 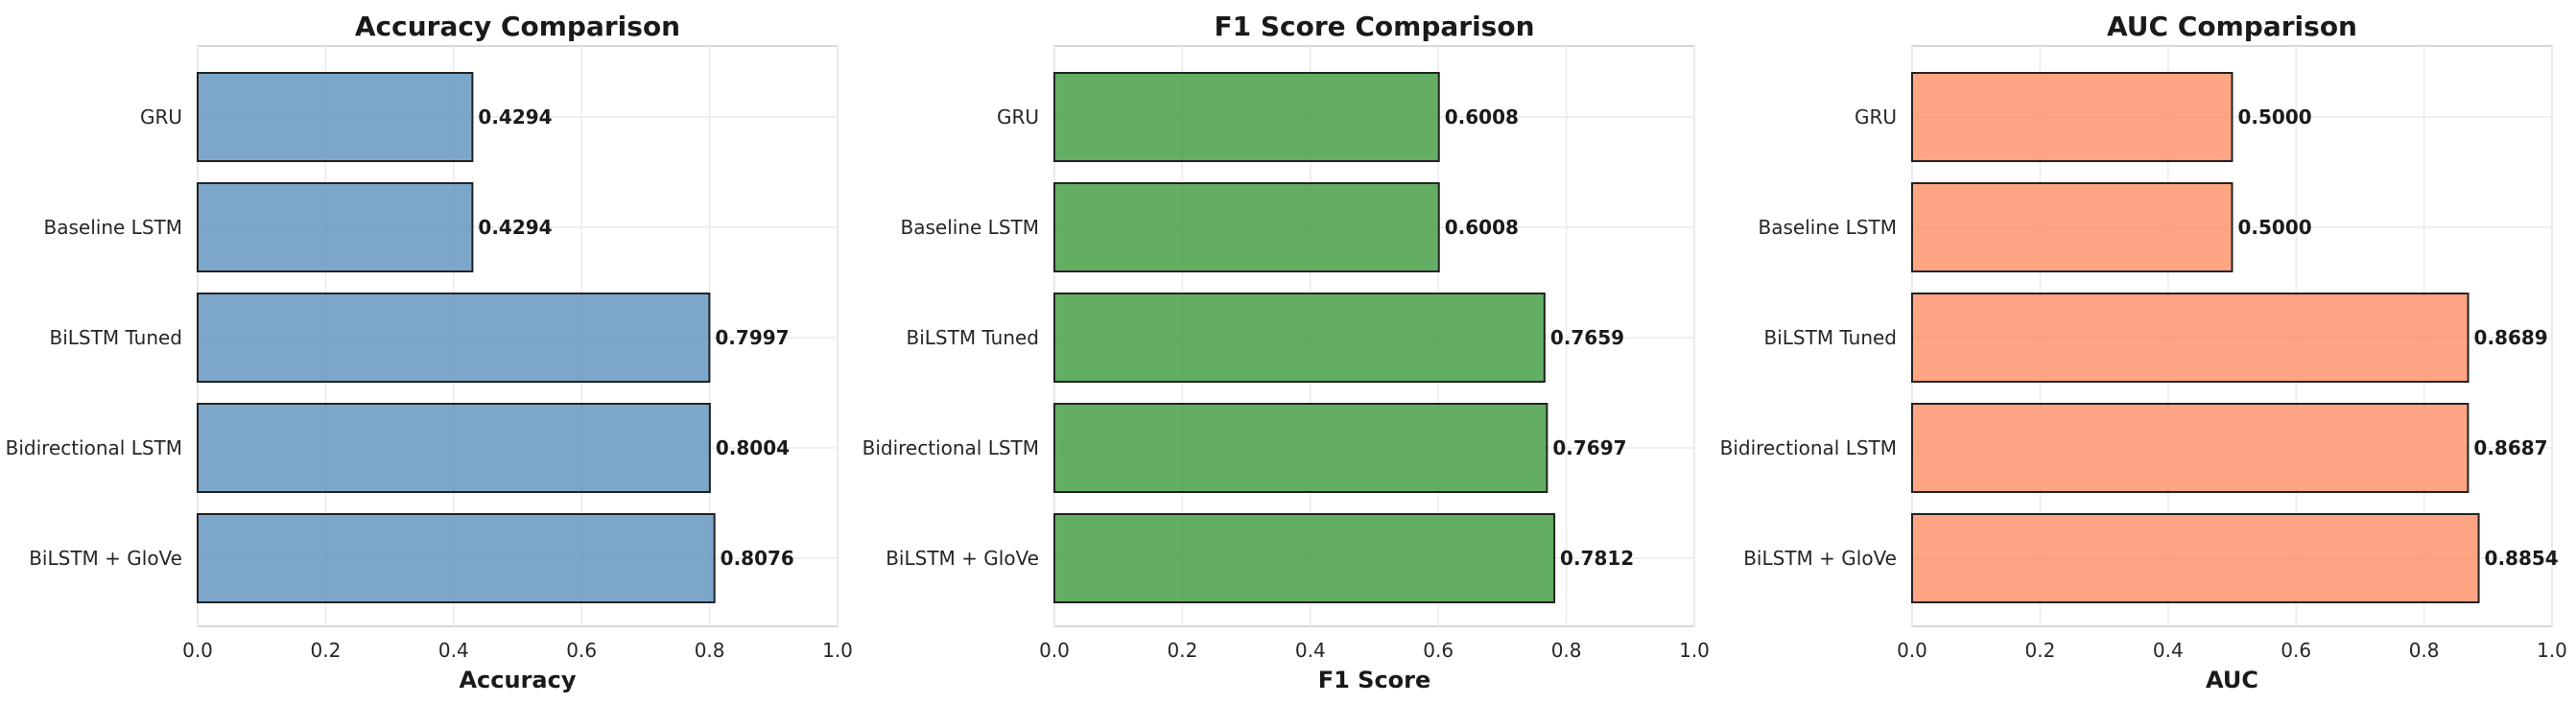 I want to click on bar-value-label: 0.8854, so click(x=2522, y=558).